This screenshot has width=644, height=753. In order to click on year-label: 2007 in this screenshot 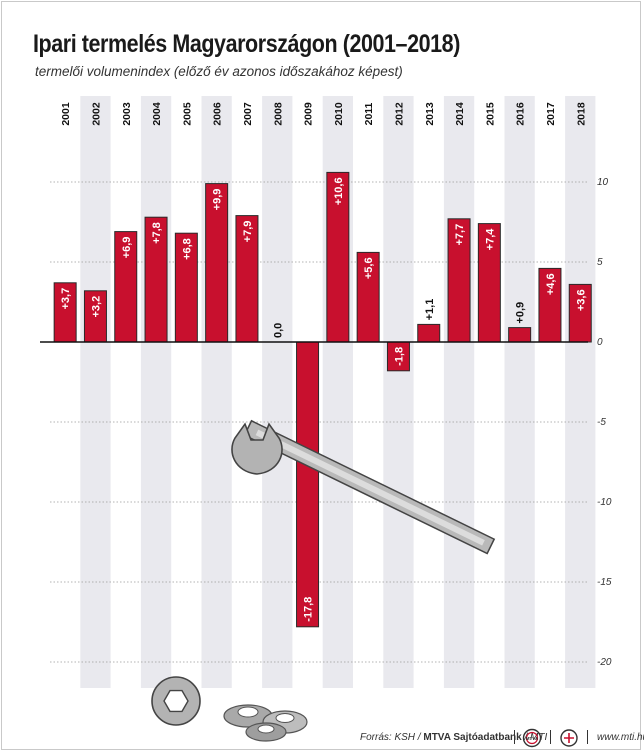, I will do `click(248, 114)`.